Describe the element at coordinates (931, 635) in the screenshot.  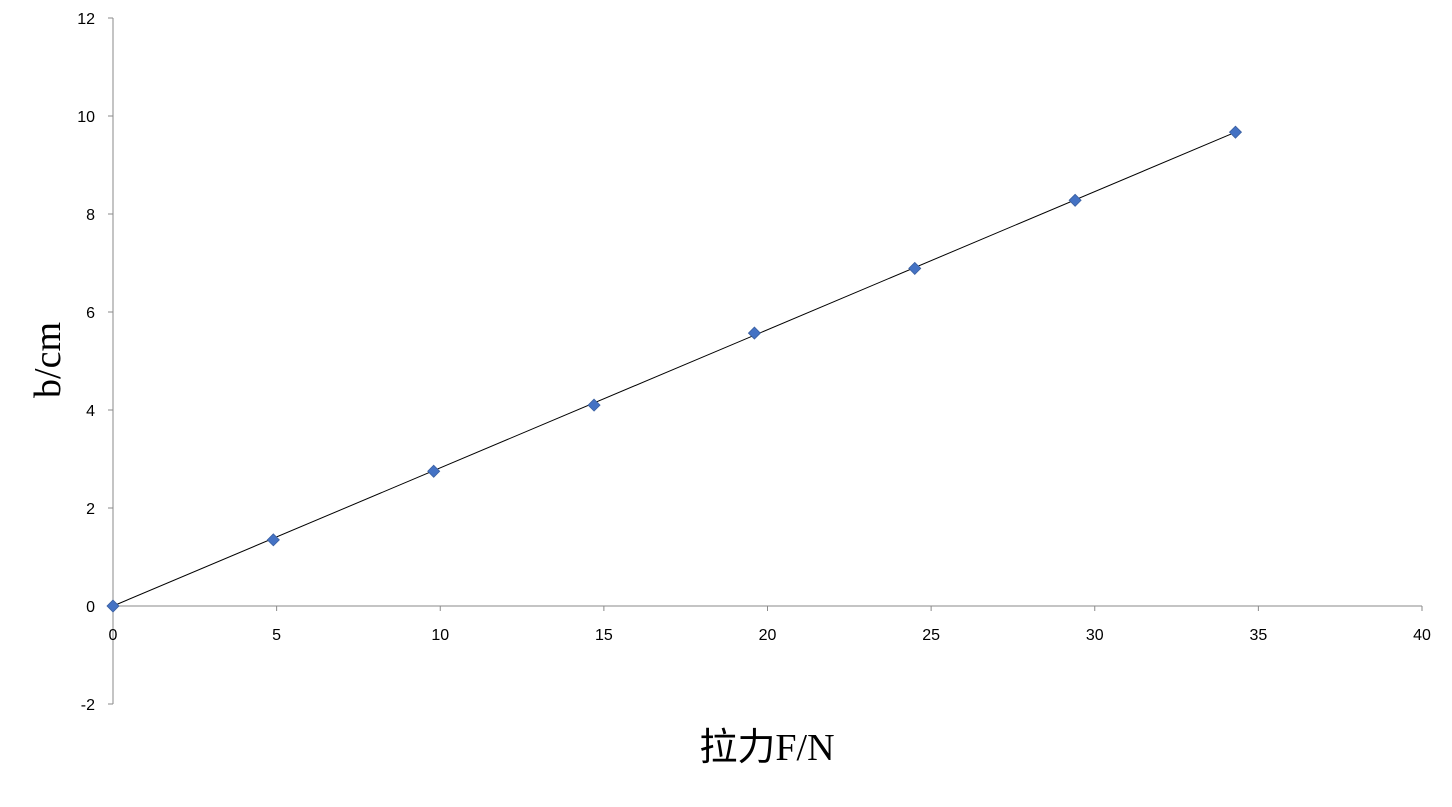
I see `x-tick-label: 25` at that location.